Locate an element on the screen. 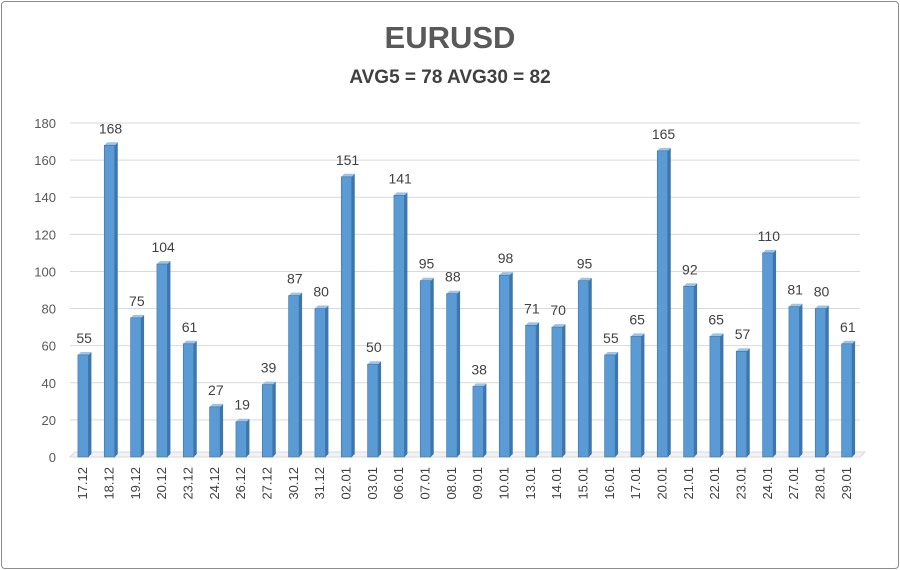  data-label: 50 is located at coordinates (374, 347).